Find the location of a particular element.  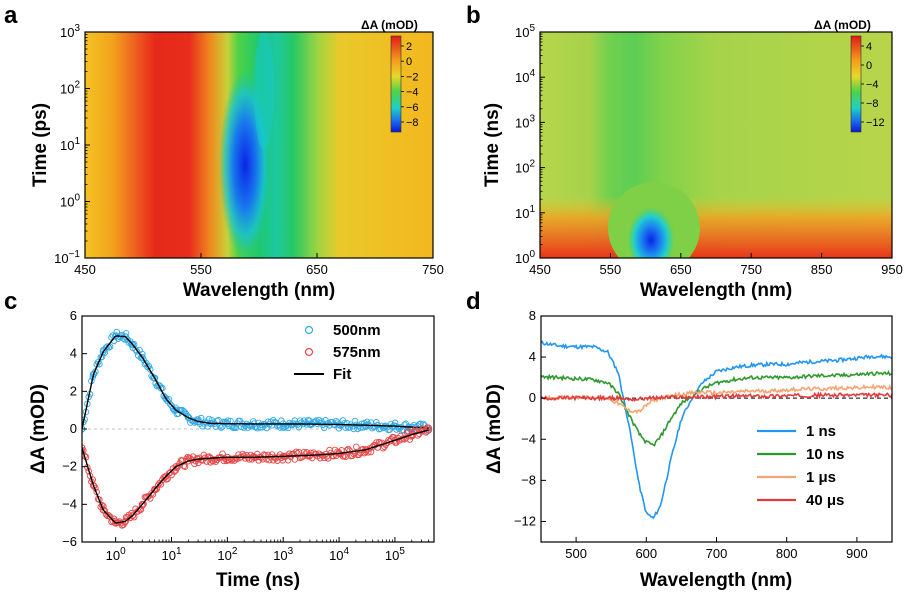

c-ytick-label: −4 is located at coordinates (69, 503).